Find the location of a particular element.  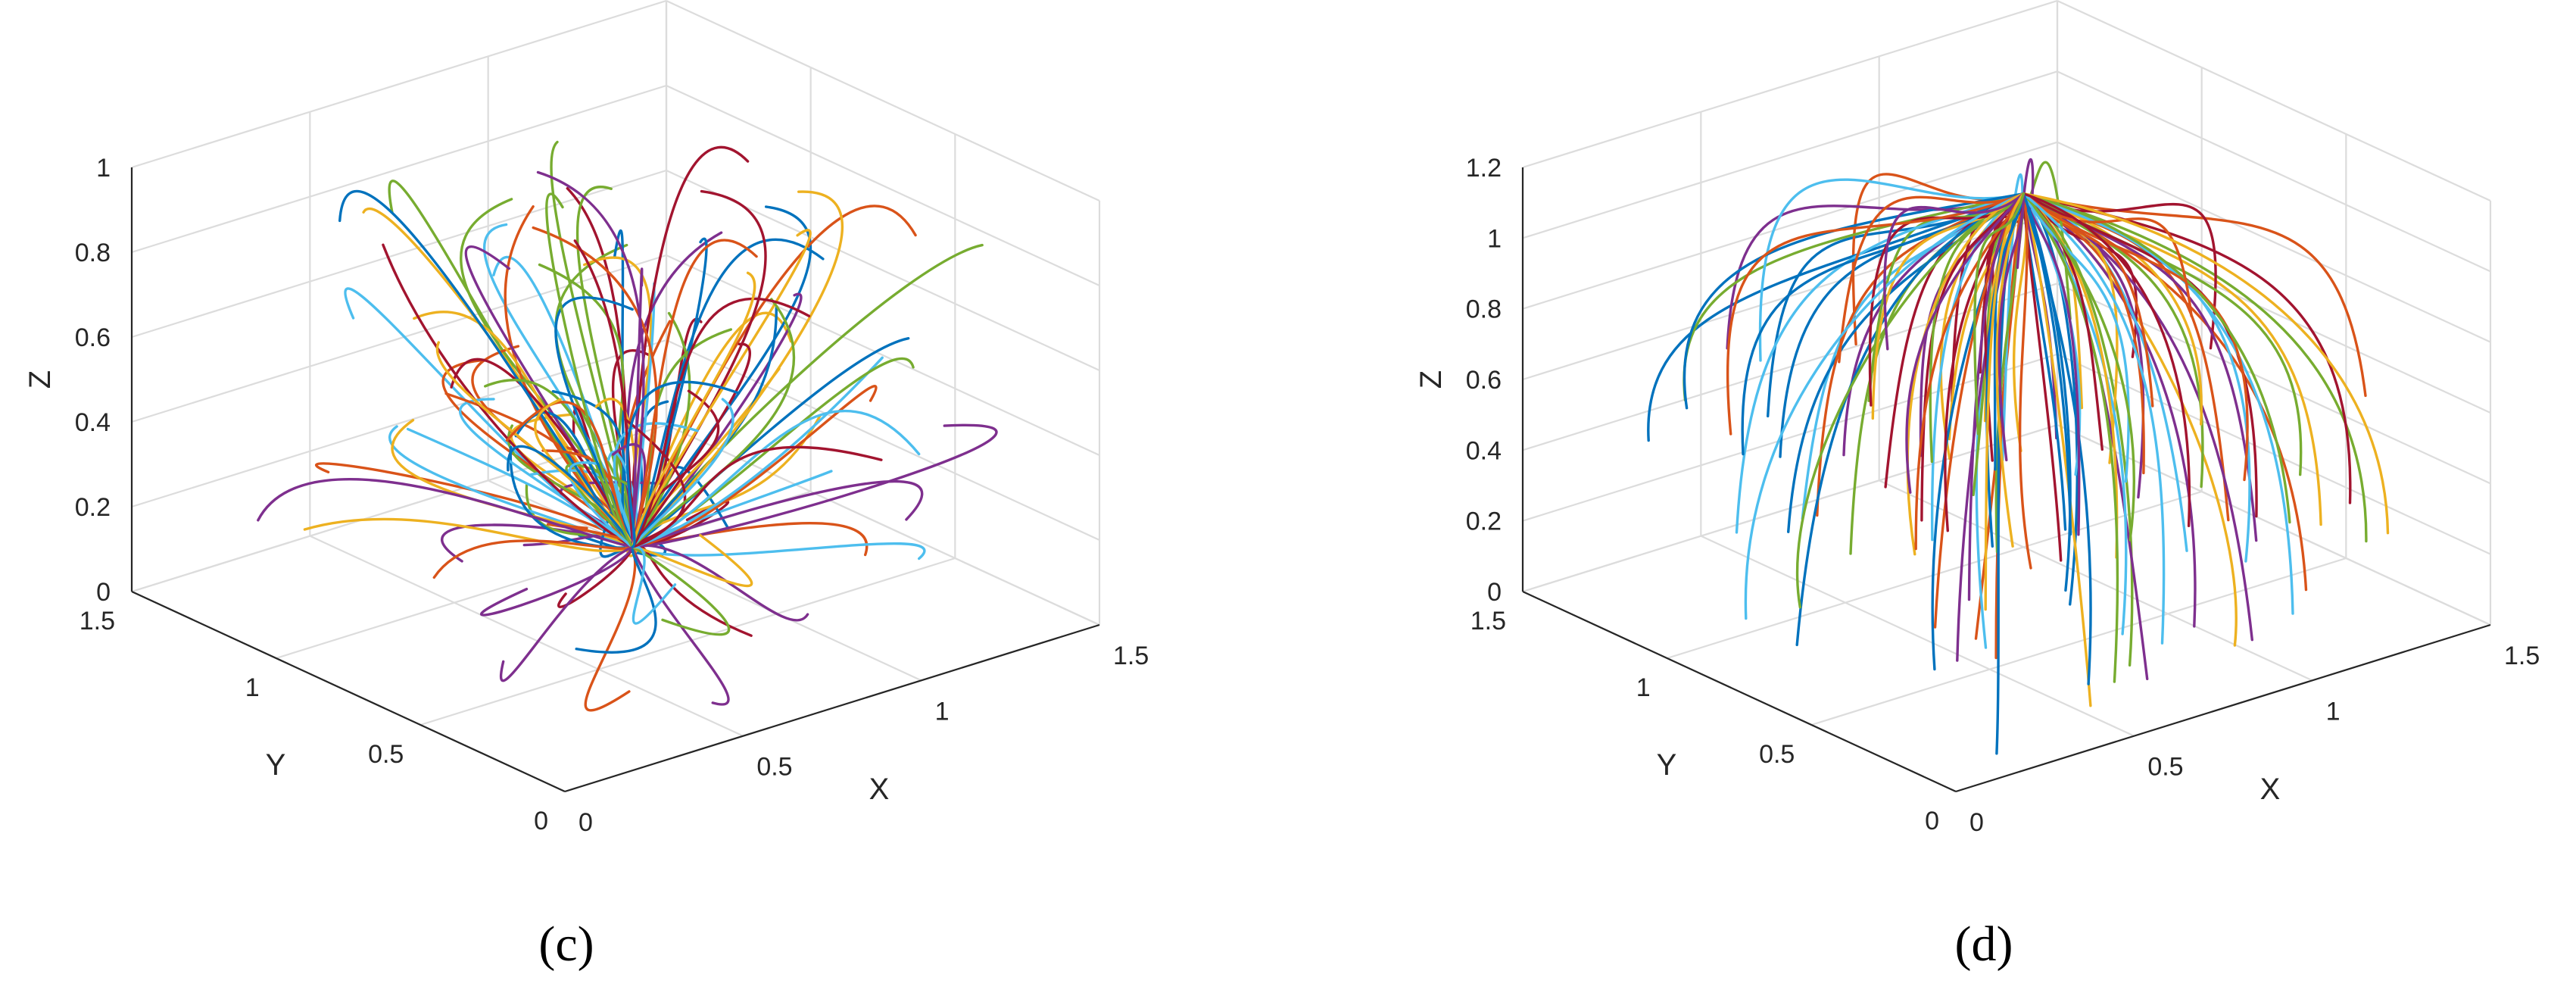

z-tick-label: 1 is located at coordinates (1494, 238).